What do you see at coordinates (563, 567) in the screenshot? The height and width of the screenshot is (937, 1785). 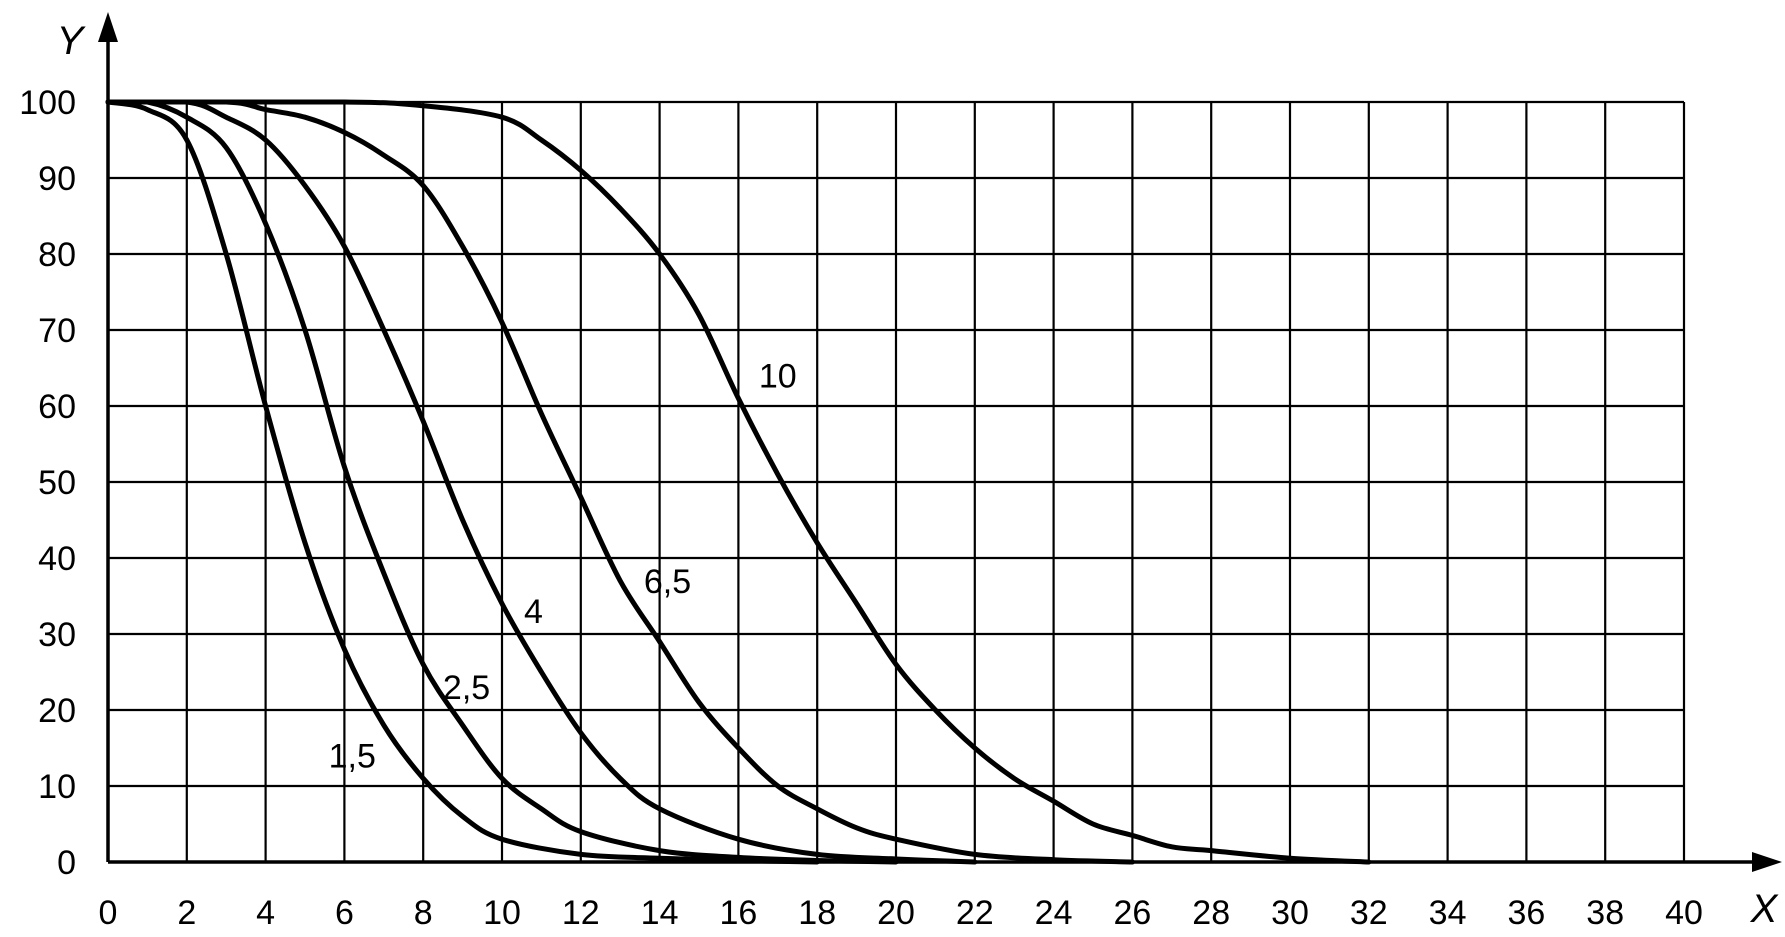 I see `curve-labels: 1,5 2,5 4 6,5 10` at bounding box center [563, 567].